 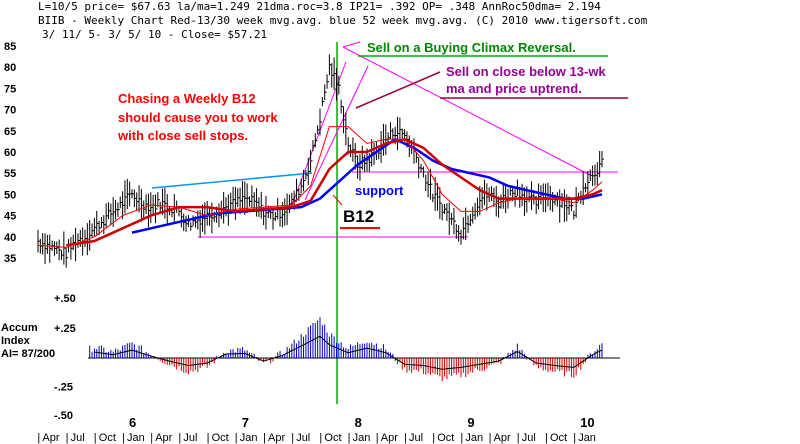 What do you see at coordinates (471, 47) in the screenshot?
I see `annotation-sell-climax: Sell on a Buying Climax Reversal.` at bounding box center [471, 47].